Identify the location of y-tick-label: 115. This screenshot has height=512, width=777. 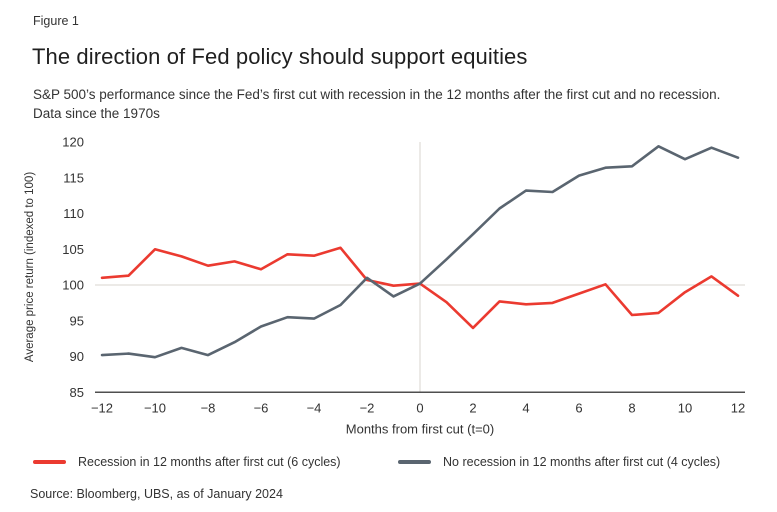
(73, 177).